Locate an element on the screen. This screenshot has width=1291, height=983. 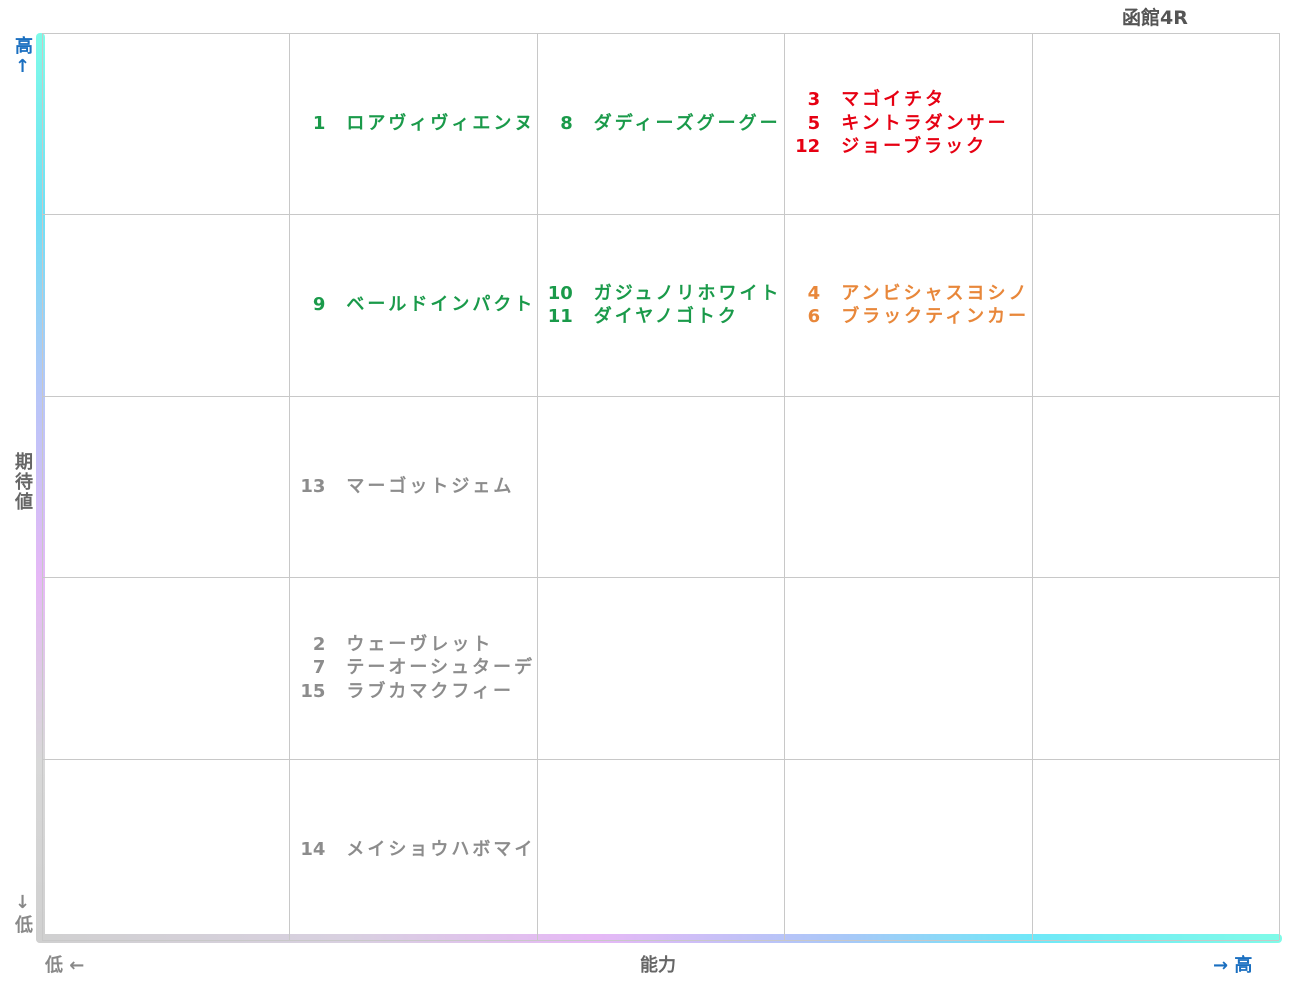
entry-name: ラブカマクフィー is located at coordinates (430, 691).